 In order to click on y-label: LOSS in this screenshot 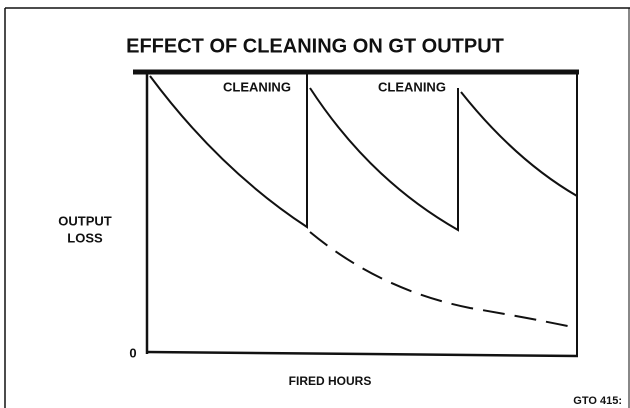, I will do `click(85, 237)`.